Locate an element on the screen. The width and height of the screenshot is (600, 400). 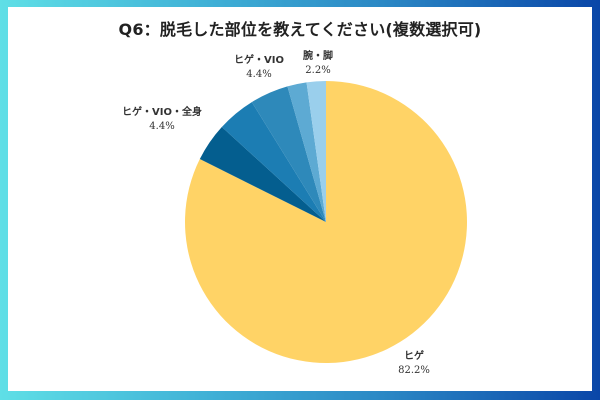
label-hige-vio: ヒゲ・VIO 4.4% is located at coordinates (259, 67).